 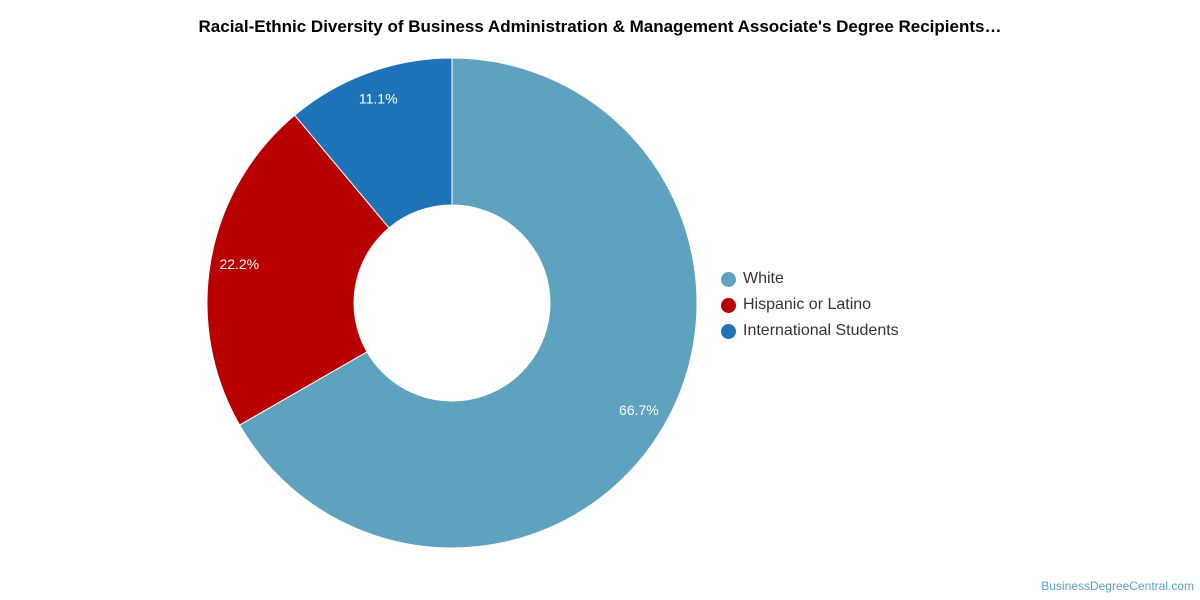 I want to click on legend-item-hispanic-or-latino: Hispanic or Latino, so click(x=810, y=305).